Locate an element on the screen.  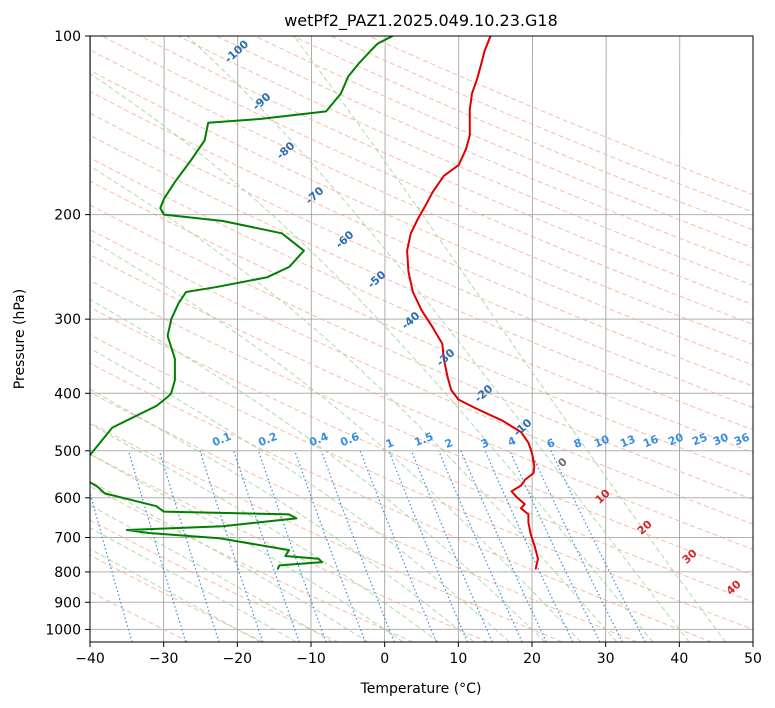
chart-title: wetPf2_PAZ1.2025.049.10.23.G18 is located at coordinates (421, 21).